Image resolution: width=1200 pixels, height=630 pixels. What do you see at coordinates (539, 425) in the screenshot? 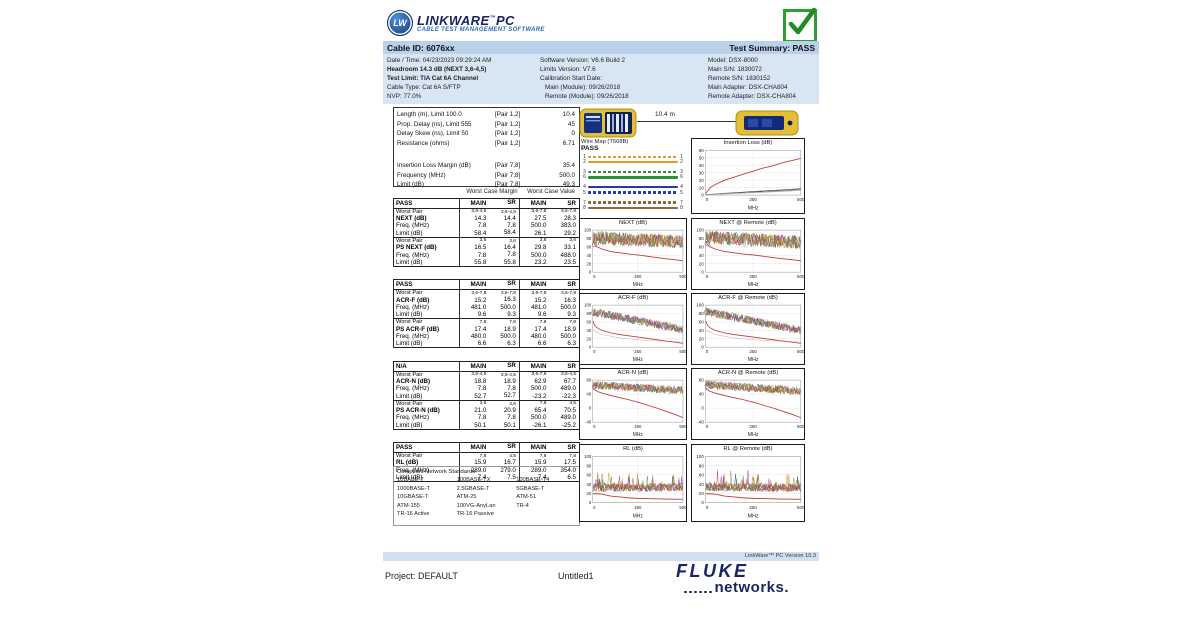
I see `result-value: -26.1` at bounding box center [539, 425].